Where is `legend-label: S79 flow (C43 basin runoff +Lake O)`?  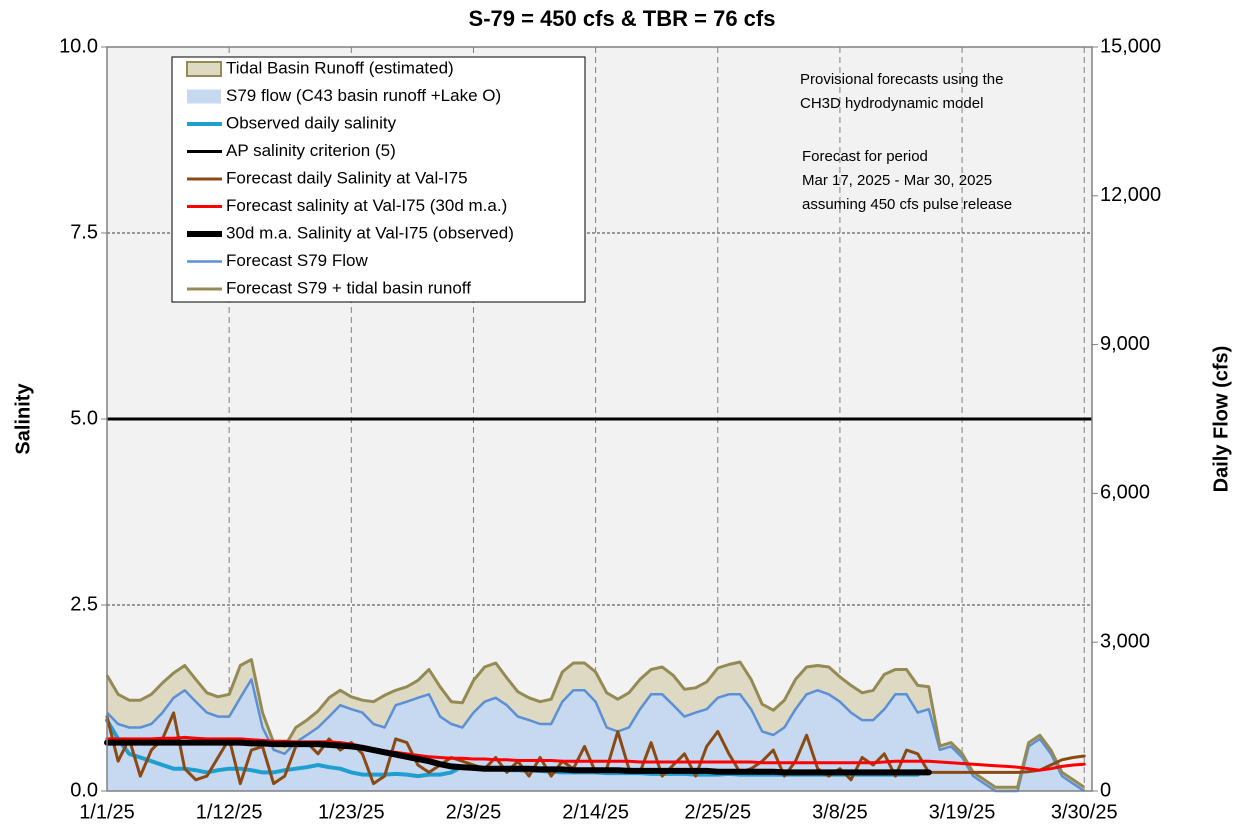
legend-label: S79 flow (C43 basin runoff +Lake O) is located at coordinates (363, 95).